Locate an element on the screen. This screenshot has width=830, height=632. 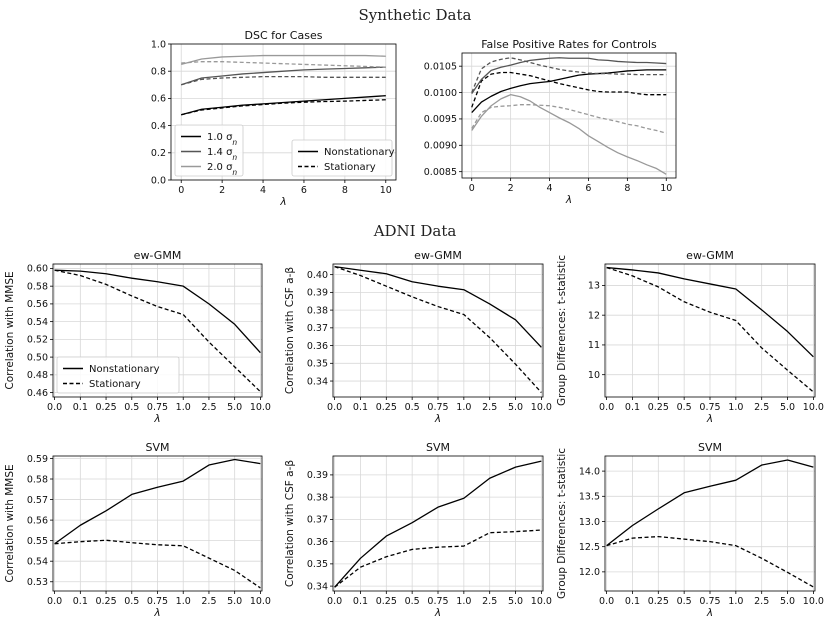
x-tick-label: 6 is located at coordinates (588, 188).